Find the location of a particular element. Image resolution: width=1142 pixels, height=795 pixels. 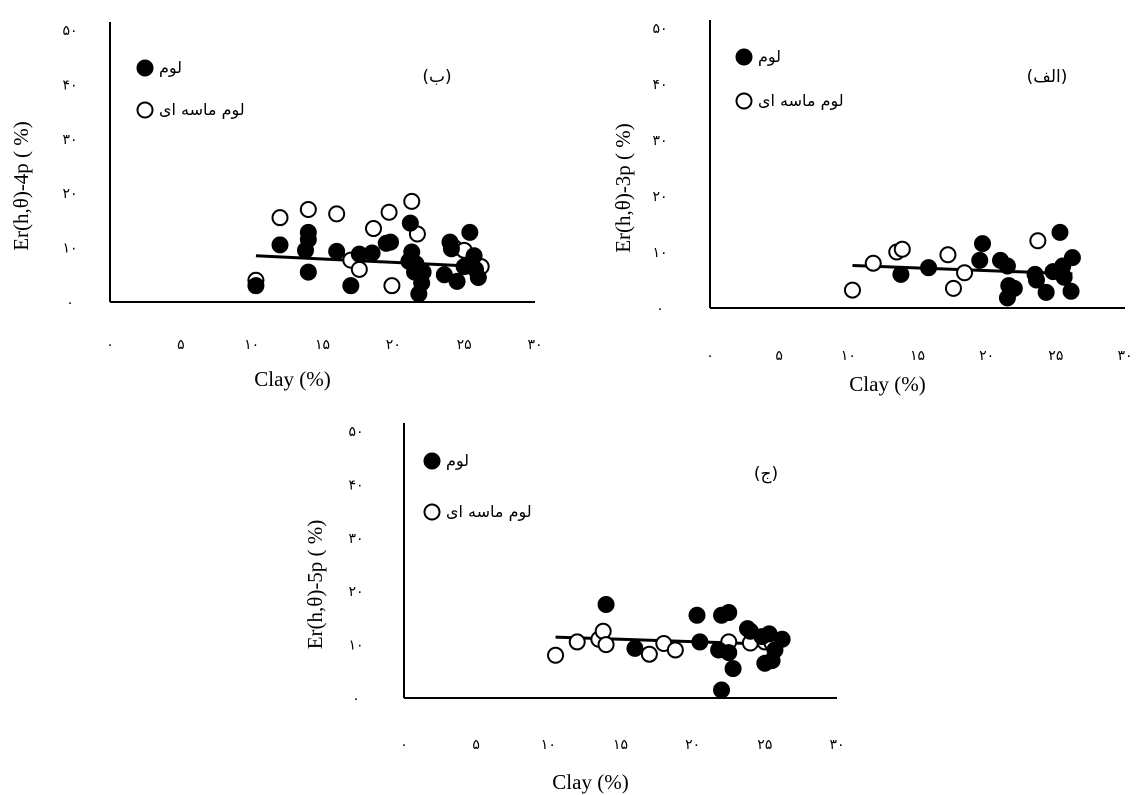

y-axis-label: Er(h,θ)-5p ( %) is located at coordinates (315, 585).